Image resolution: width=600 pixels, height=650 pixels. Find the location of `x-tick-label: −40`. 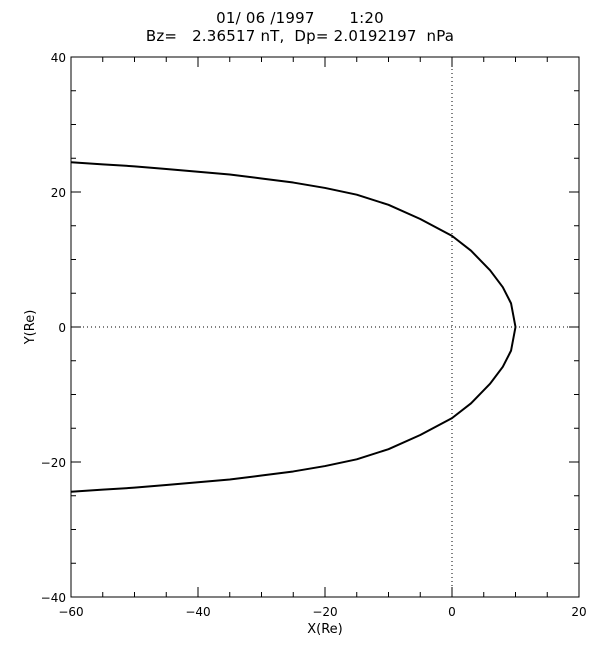

x-tick-label: −40 is located at coordinates (197, 612).